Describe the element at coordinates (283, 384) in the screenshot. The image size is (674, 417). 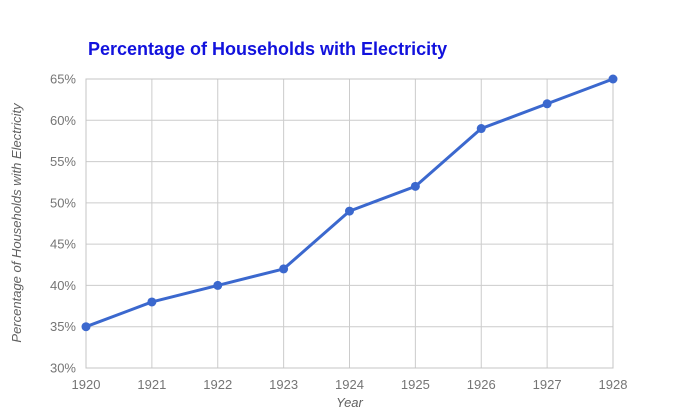
I see `x-tick-label: 1923` at that location.